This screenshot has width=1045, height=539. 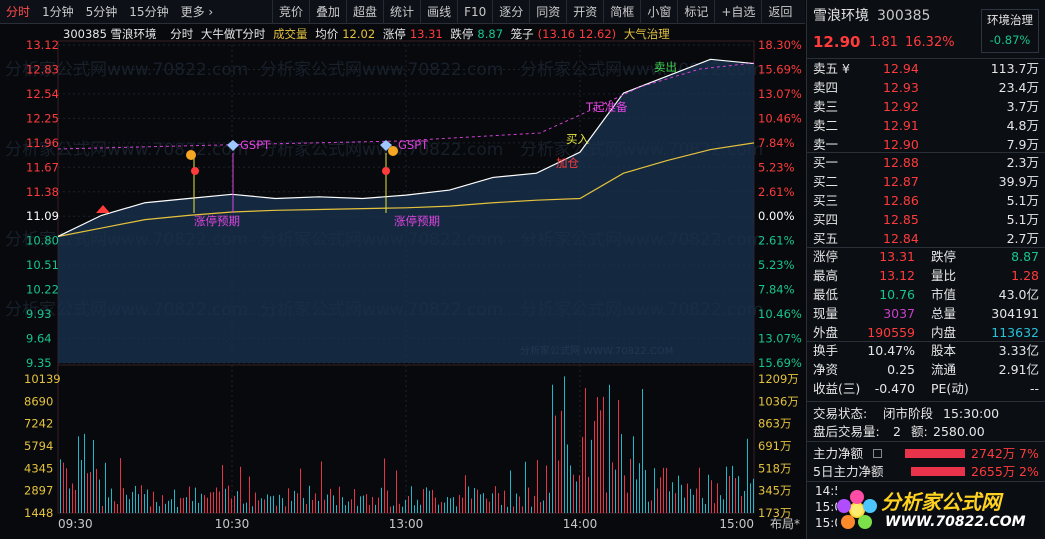 I want to click on tool-button-13: 返回, so click(x=779, y=12).